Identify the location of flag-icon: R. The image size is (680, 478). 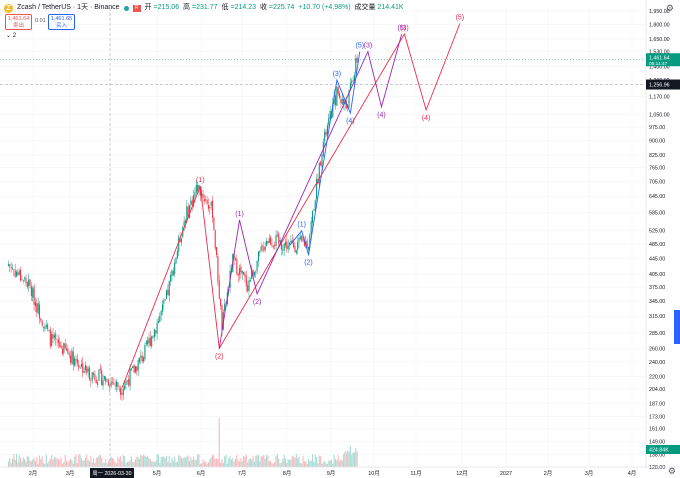
(136, 8).